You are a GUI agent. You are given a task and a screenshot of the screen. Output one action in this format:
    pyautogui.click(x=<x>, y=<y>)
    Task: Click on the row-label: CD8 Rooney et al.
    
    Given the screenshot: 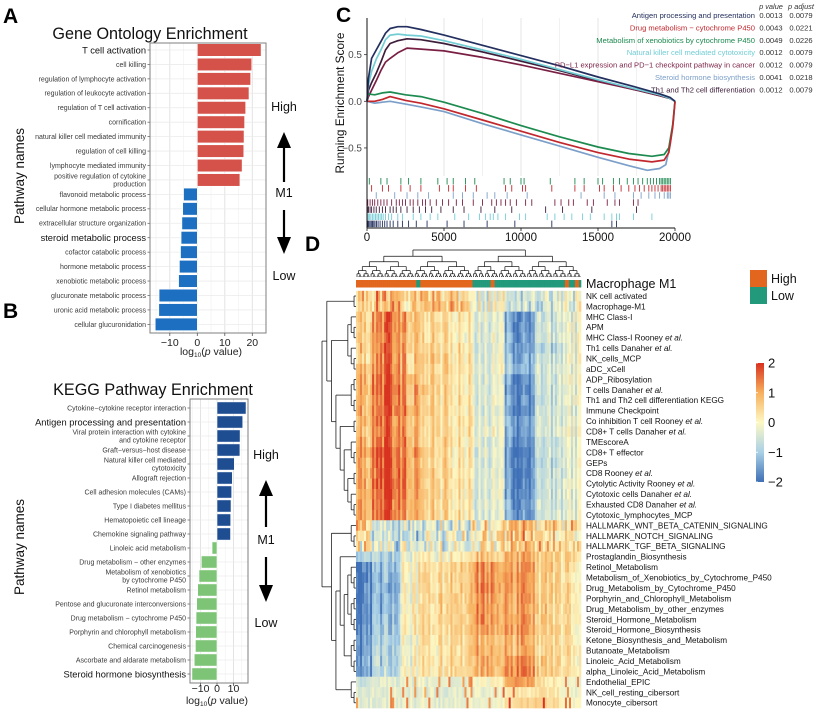 What is the action you would take?
    pyautogui.click(x=619, y=473)
    